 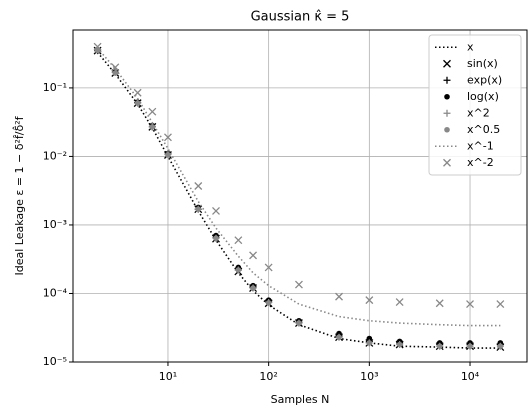 I want to click on legend-label: exp(x), so click(x=484, y=79).